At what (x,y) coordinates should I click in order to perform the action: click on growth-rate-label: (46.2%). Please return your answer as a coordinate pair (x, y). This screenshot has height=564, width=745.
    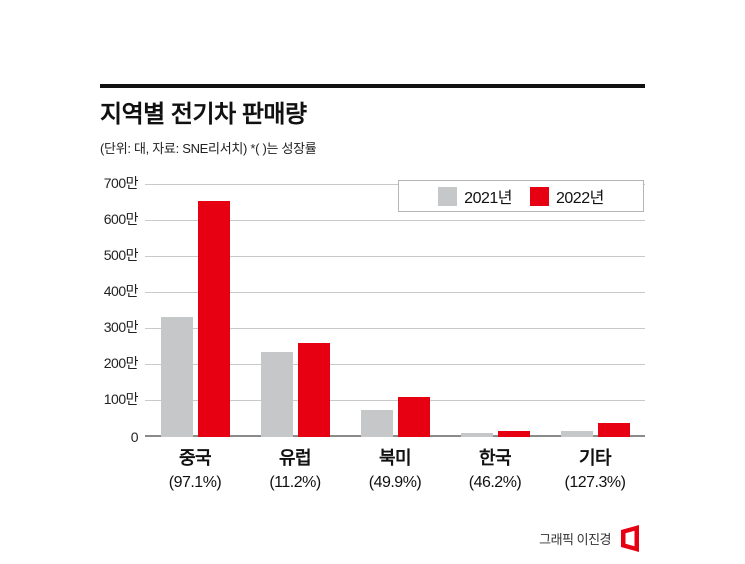
    Looking at the image, I should click on (495, 482).